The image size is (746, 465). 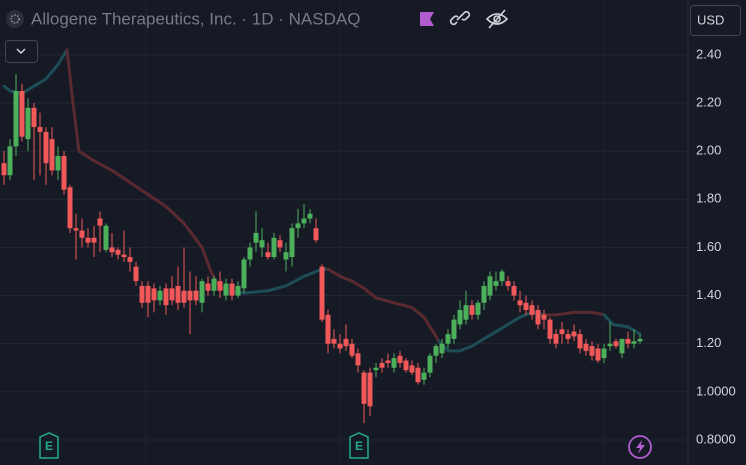 What do you see at coordinates (427, 19) in the screenshot?
I see `flag-icon` at bounding box center [427, 19].